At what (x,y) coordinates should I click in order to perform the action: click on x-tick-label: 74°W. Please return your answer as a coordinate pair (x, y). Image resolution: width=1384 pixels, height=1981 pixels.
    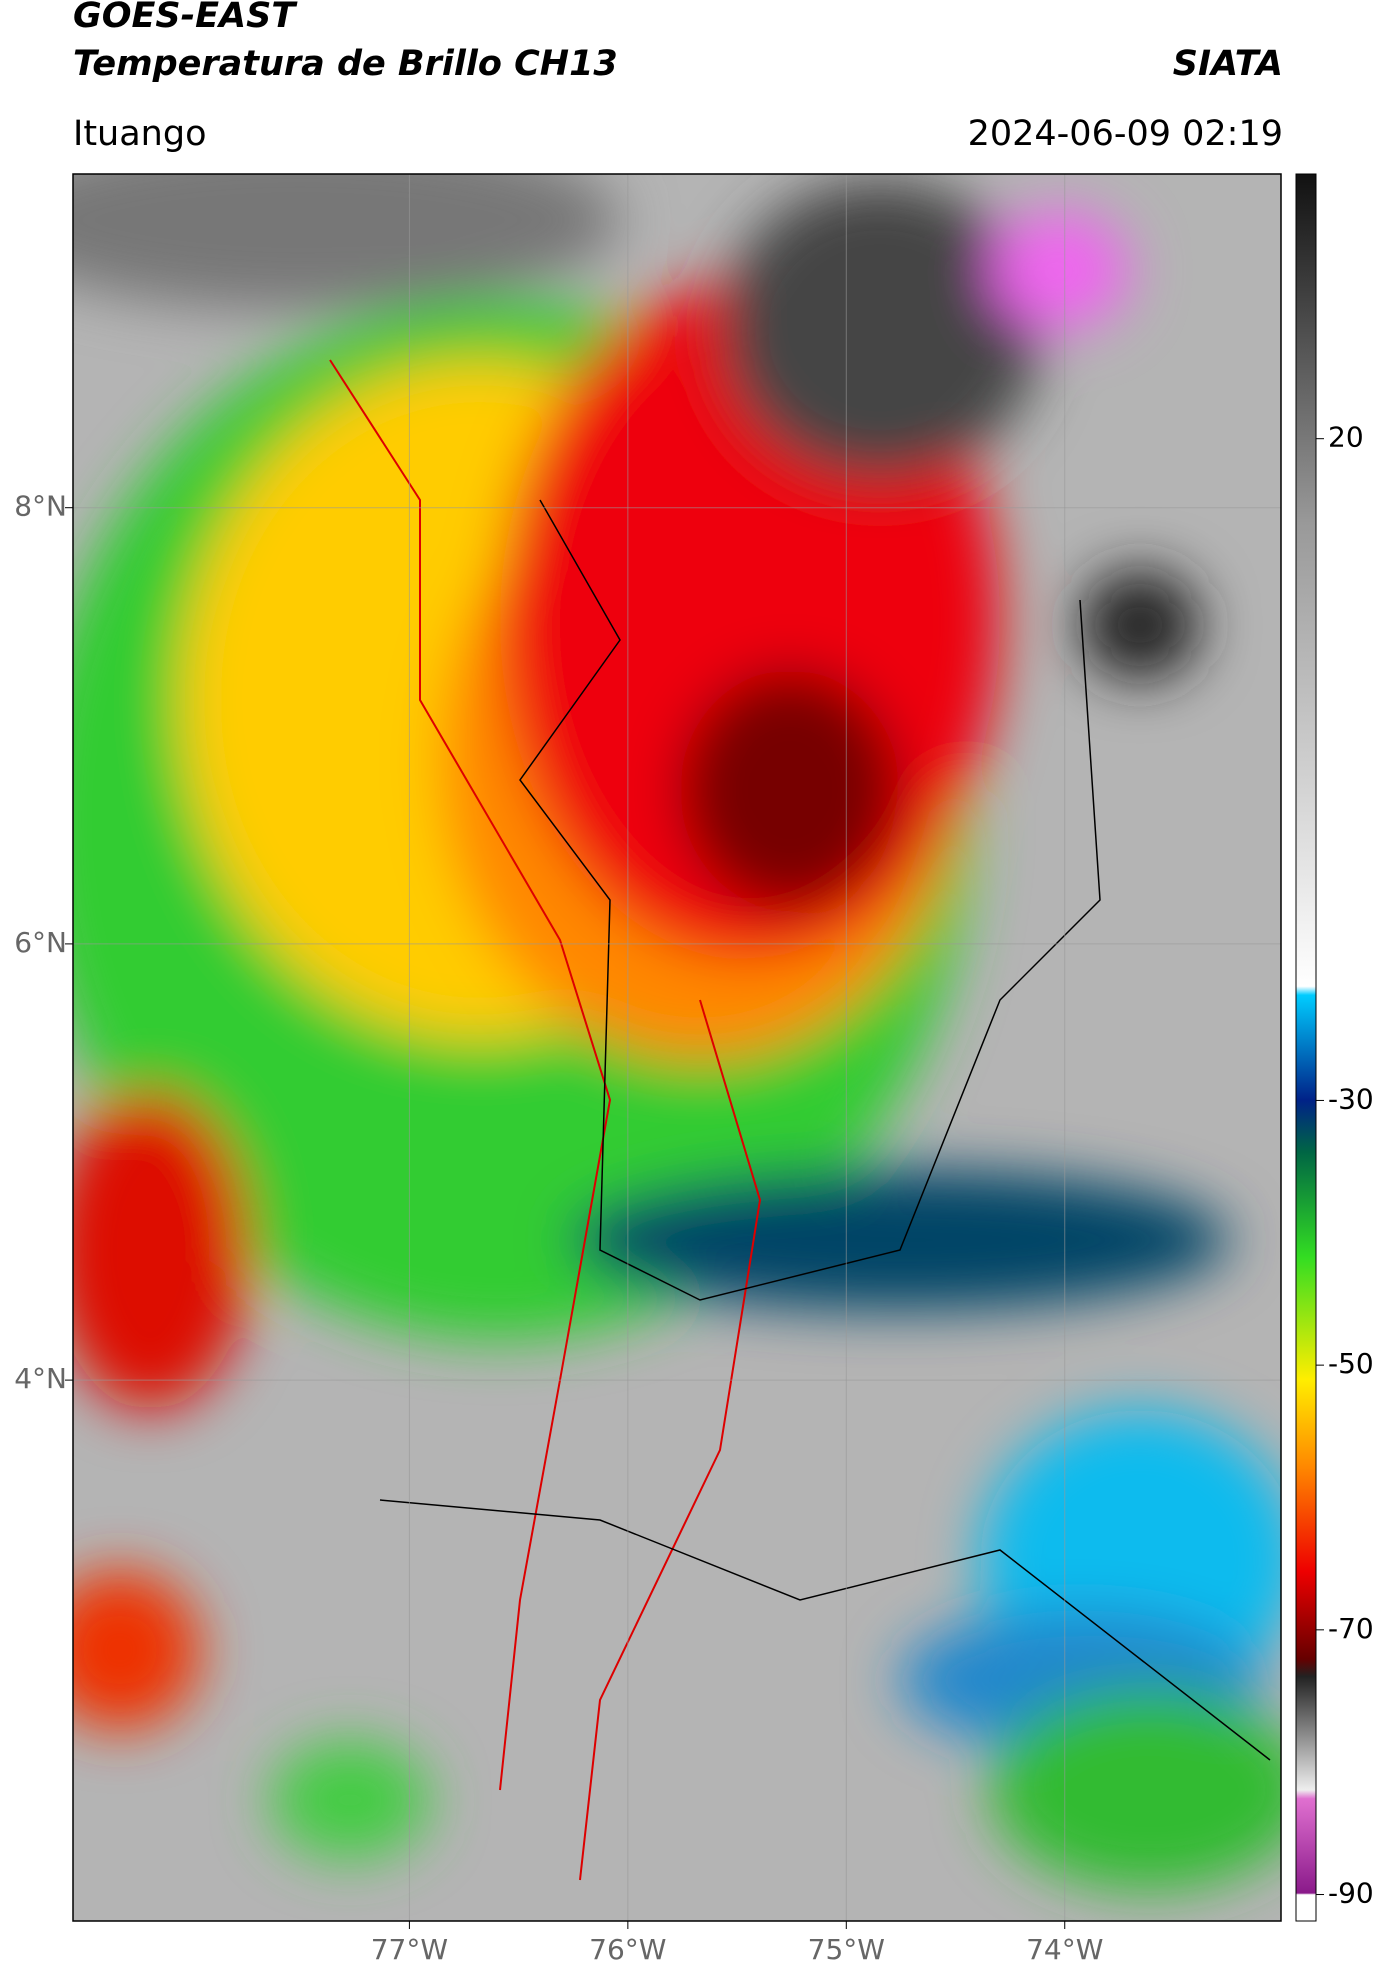
    Looking at the image, I should click on (1064, 1949).